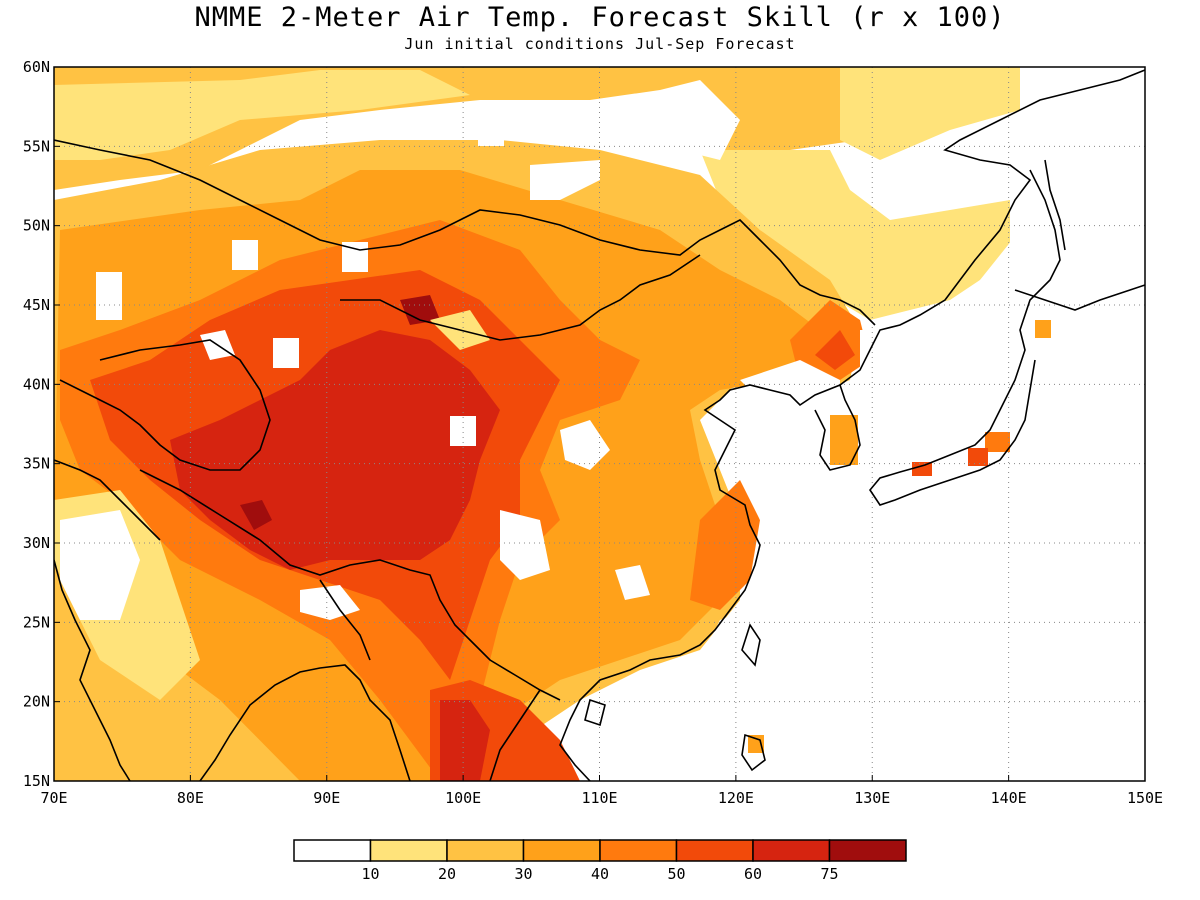  What do you see at coordinates (676, 874) in the screenshot?
I see `colorbar-label: 50` at bounding box center [676, 874].